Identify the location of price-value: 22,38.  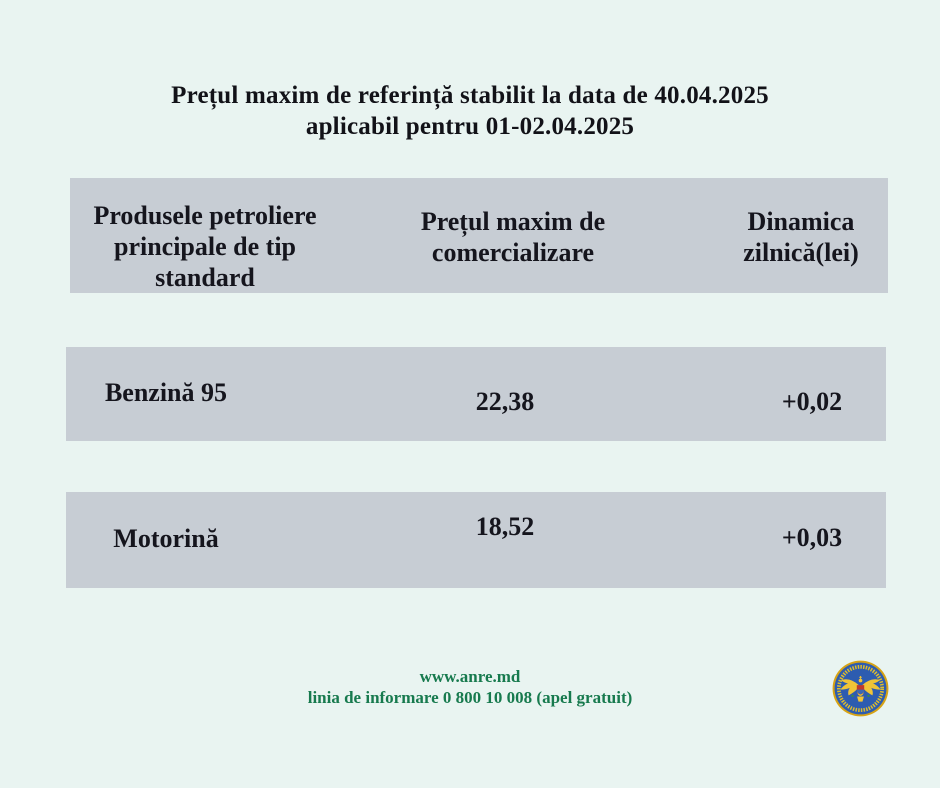
(505, 401).